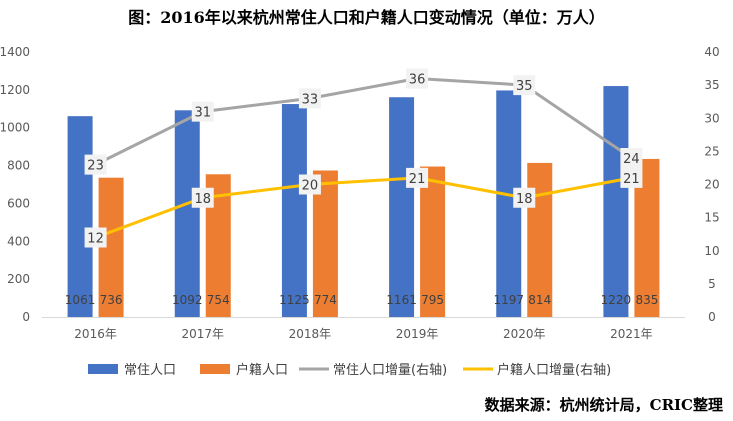 This screenshot has width=733, height=421. I want to click on bar-data-label: 754, so click(218, 300).